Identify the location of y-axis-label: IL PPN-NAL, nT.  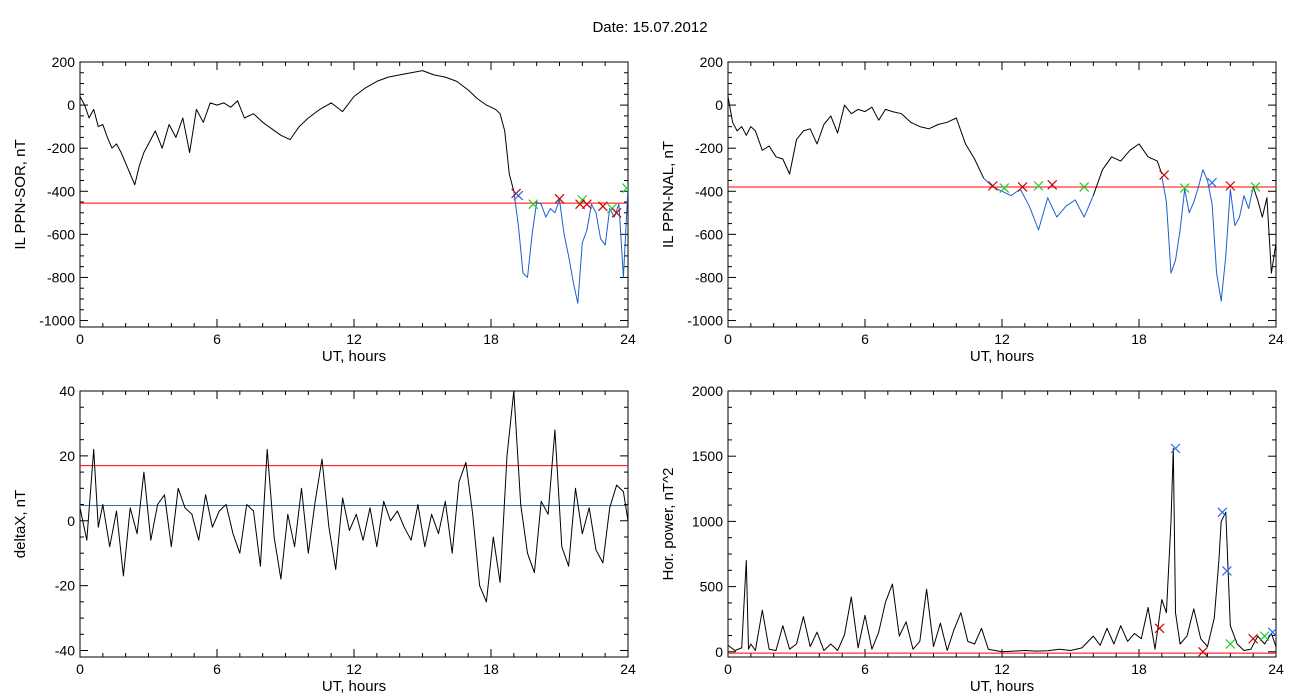
(668, 194).